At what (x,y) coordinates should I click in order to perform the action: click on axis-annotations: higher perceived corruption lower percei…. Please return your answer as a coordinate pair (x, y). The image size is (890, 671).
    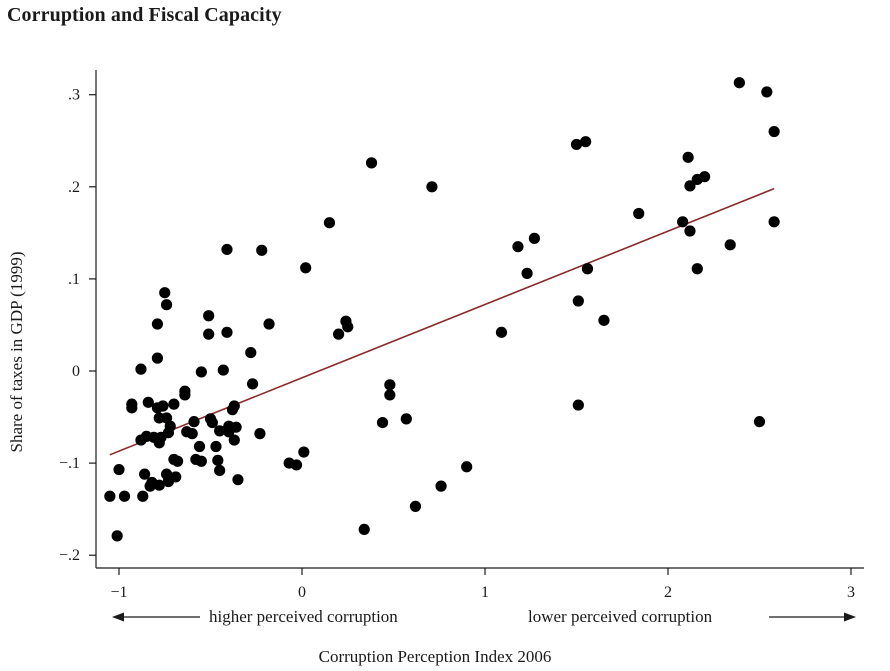
    Looking at the image, I should click on (484, 616).